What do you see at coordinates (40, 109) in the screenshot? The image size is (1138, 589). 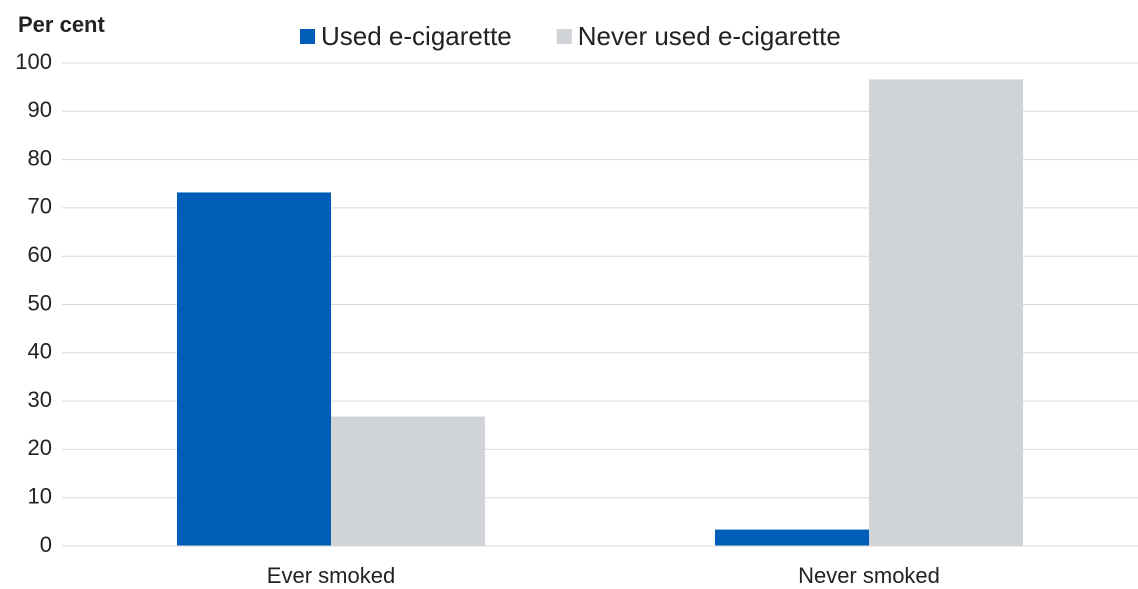 I see `y-tick-label: 90` at bounding box center [40, 109].